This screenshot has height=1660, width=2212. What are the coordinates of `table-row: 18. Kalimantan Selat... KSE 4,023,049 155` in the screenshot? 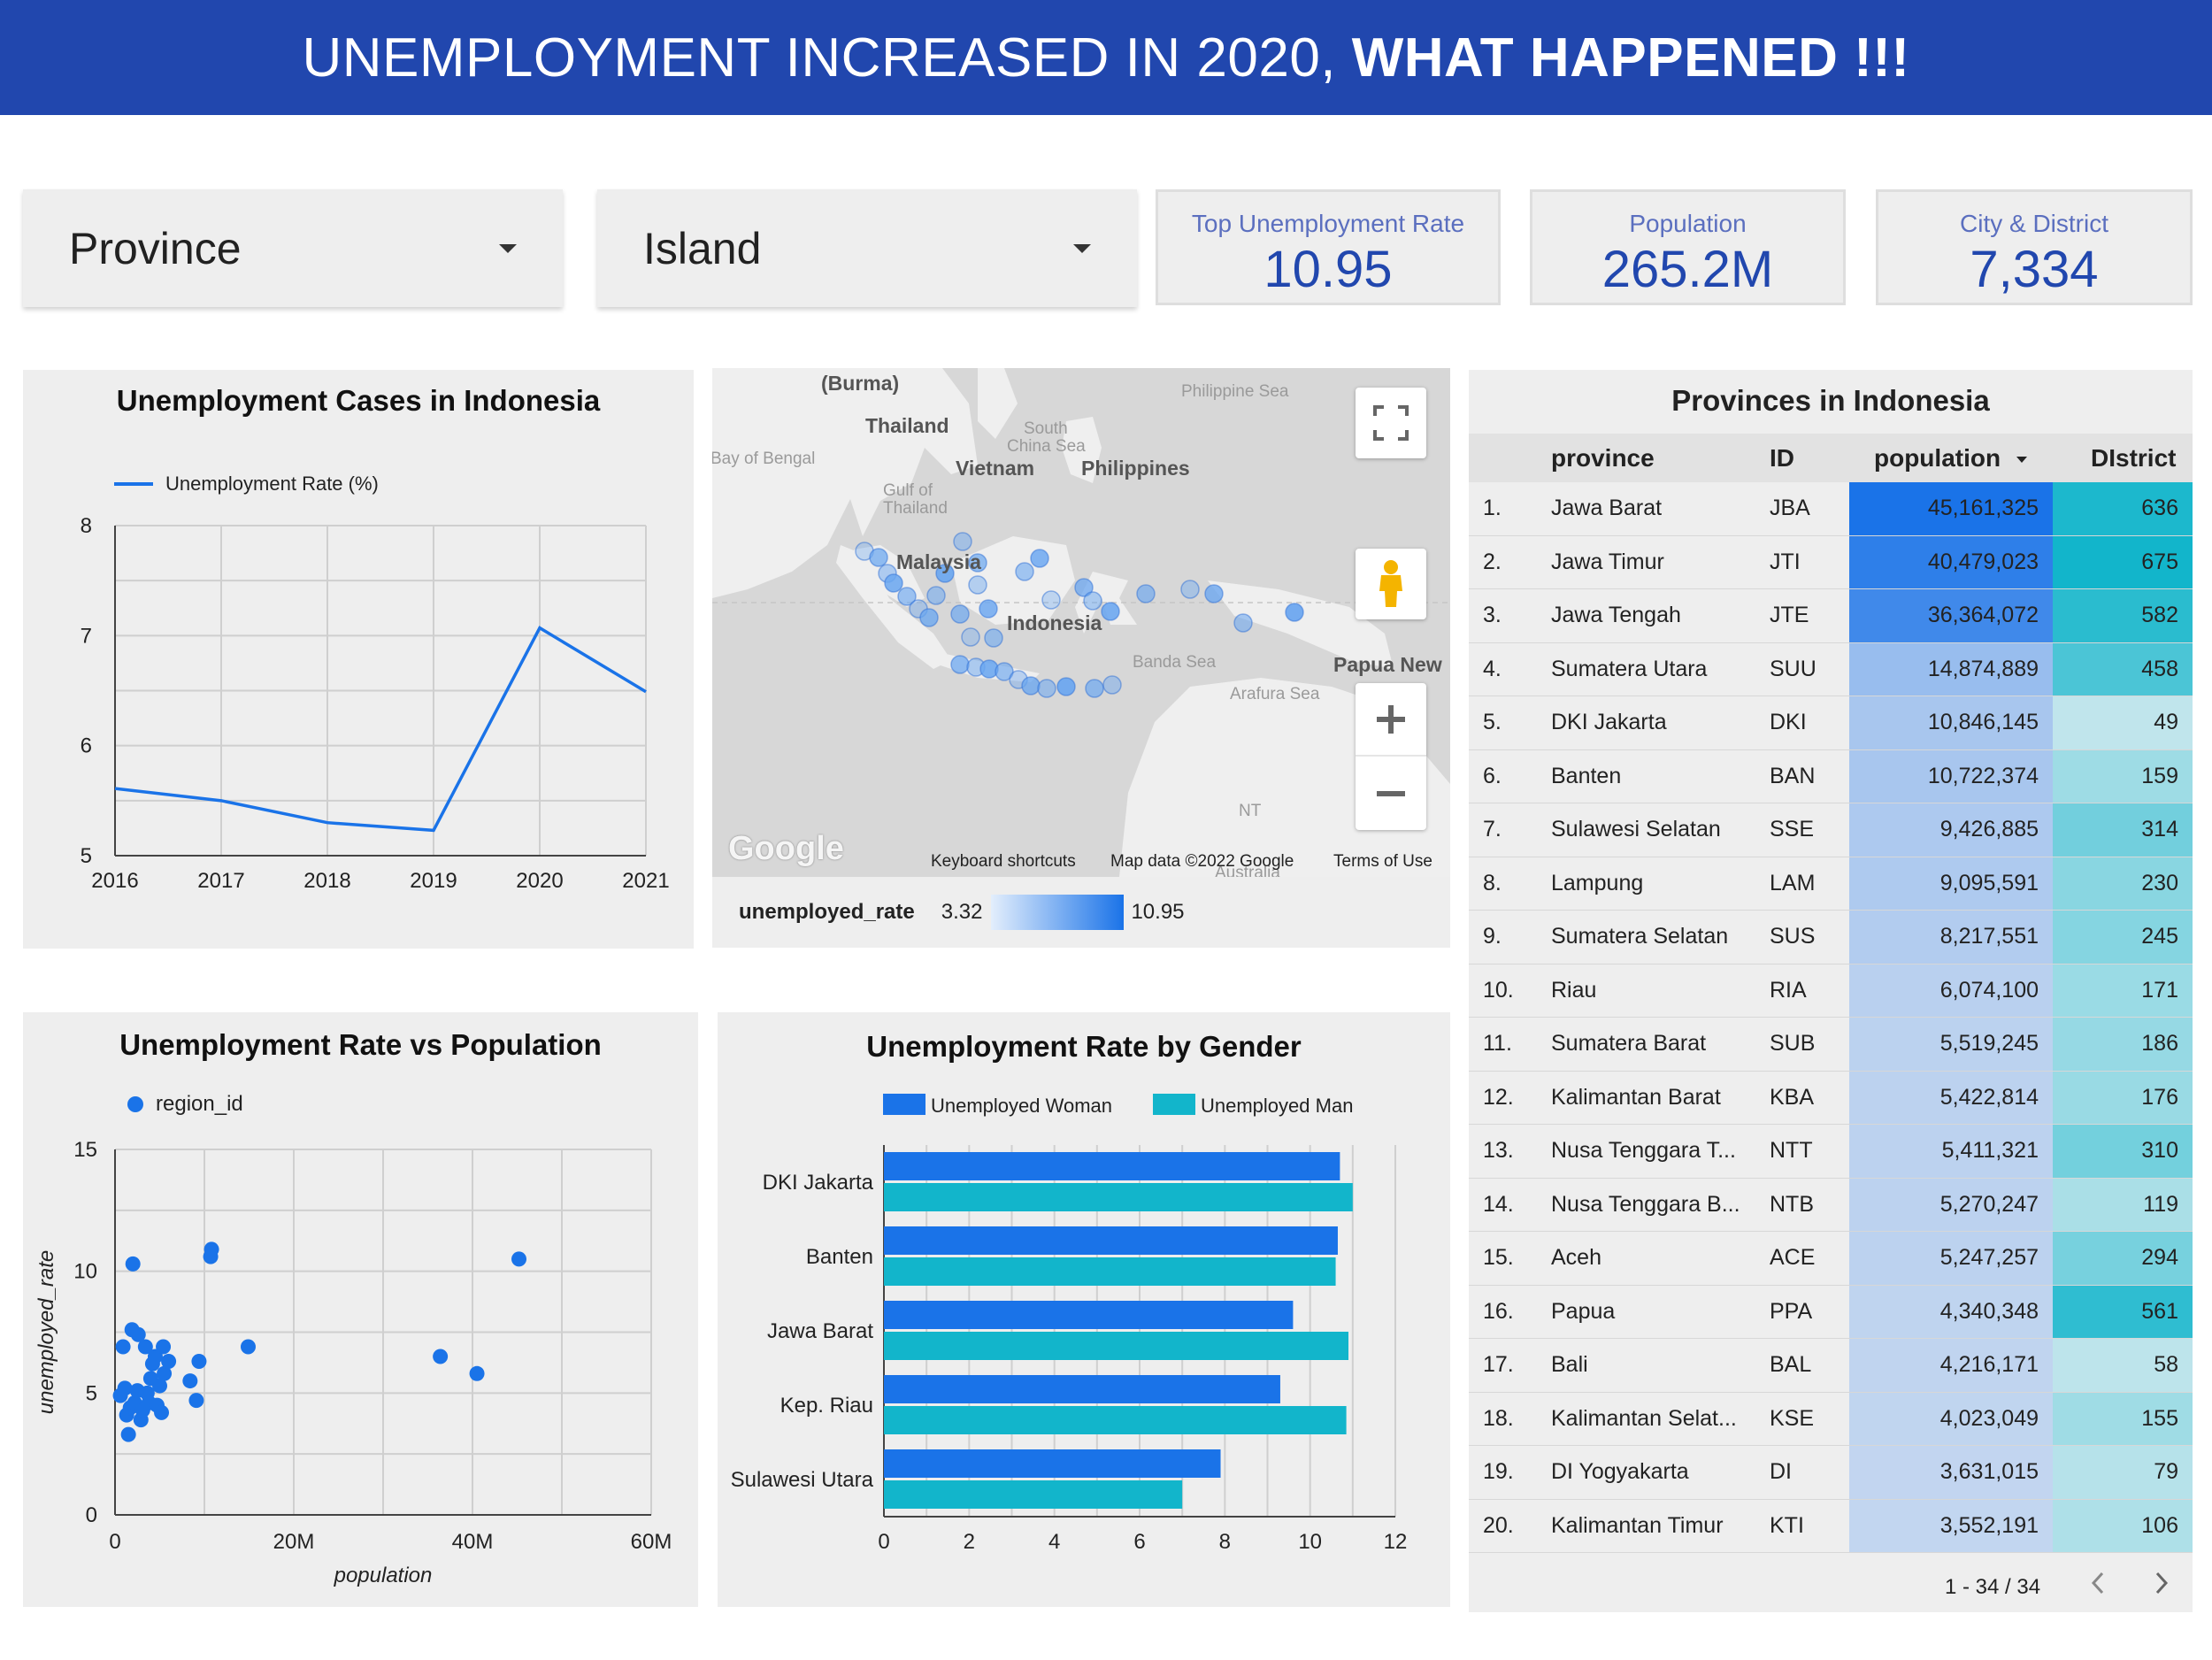 It's located at (1831, 1419).